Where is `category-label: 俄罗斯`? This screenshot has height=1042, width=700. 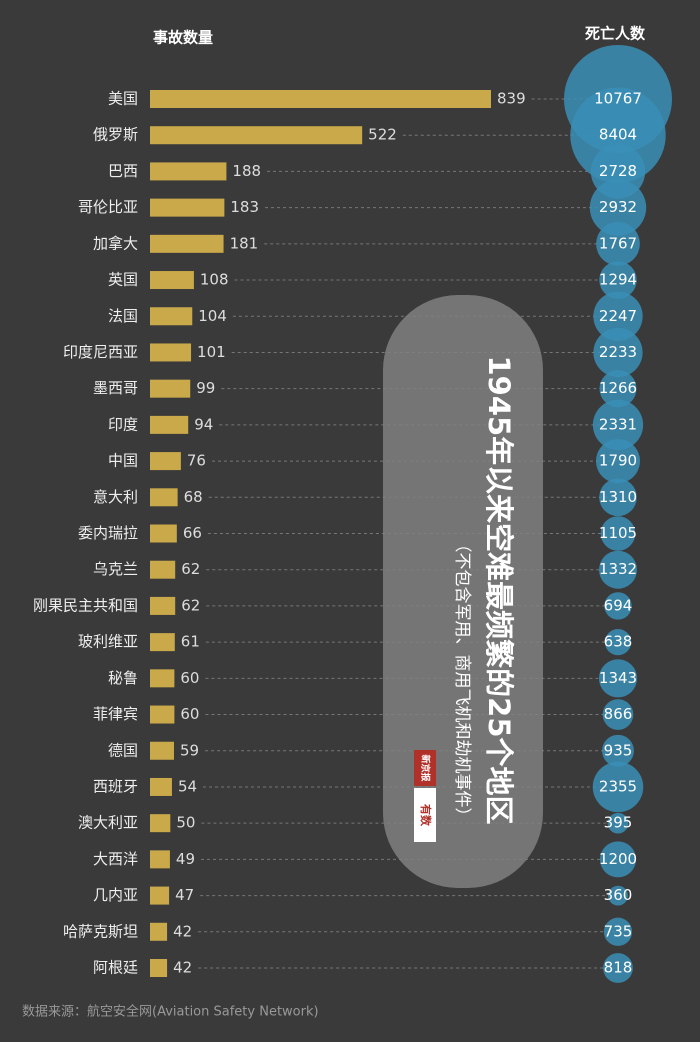 category-label: 俄罗斯 is located at coordinates (115, 135).